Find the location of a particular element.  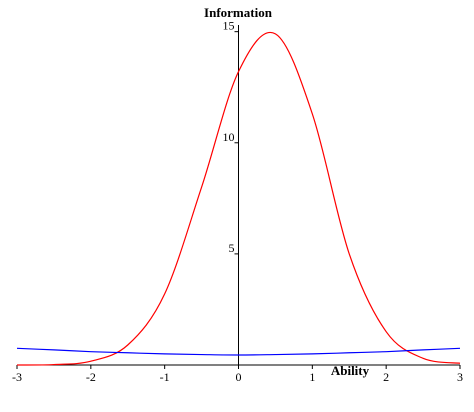

x-tick-label: 3 is located at coordinates (460, 377).